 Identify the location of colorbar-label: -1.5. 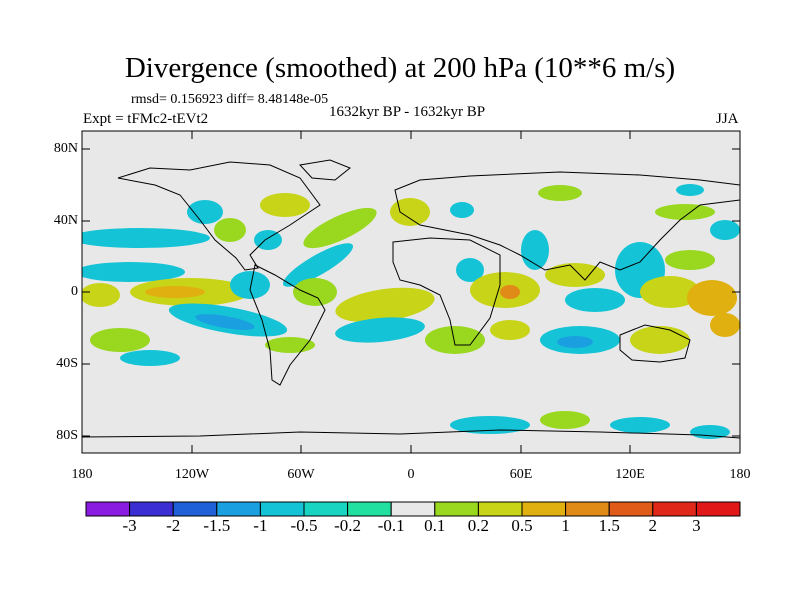
(217, 525).